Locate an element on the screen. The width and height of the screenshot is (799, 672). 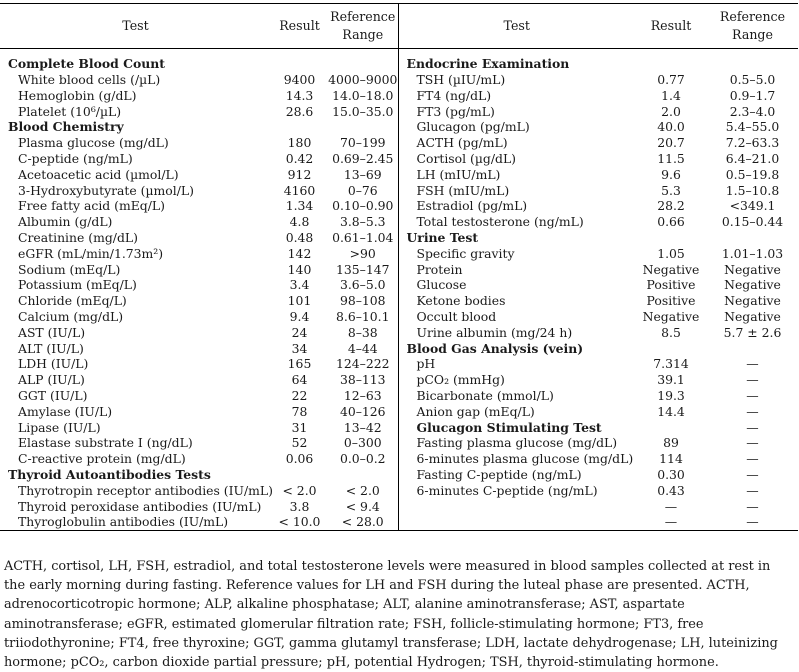
right-reference-cell: <349.1 is located at coordinates (752, 206).